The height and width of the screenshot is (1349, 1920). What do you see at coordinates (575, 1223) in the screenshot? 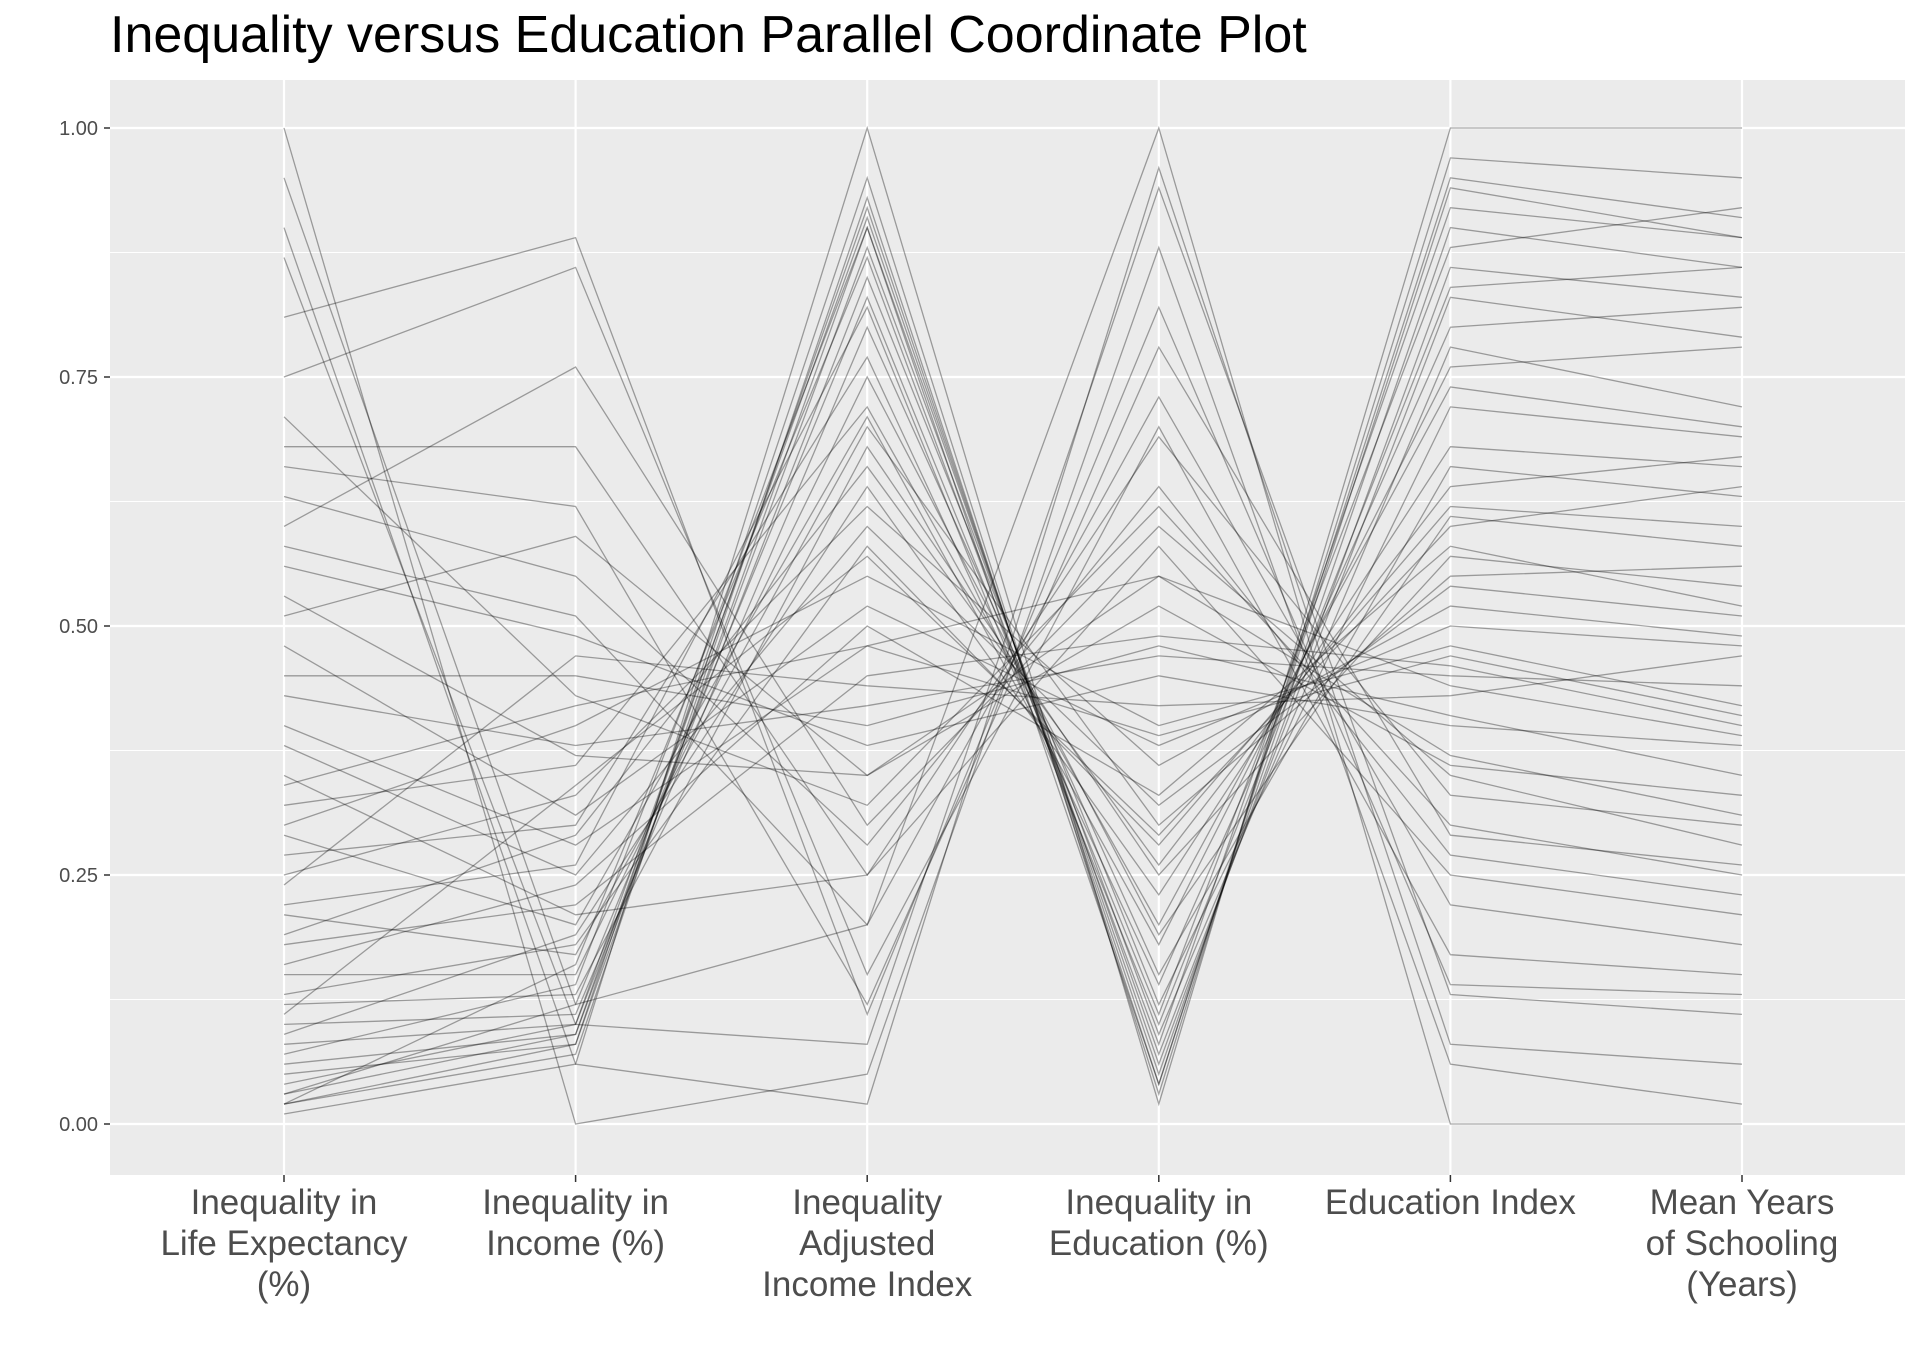
I see `x-tick-label: Inequality in Income (%)` at bounding box center [575, 1223].